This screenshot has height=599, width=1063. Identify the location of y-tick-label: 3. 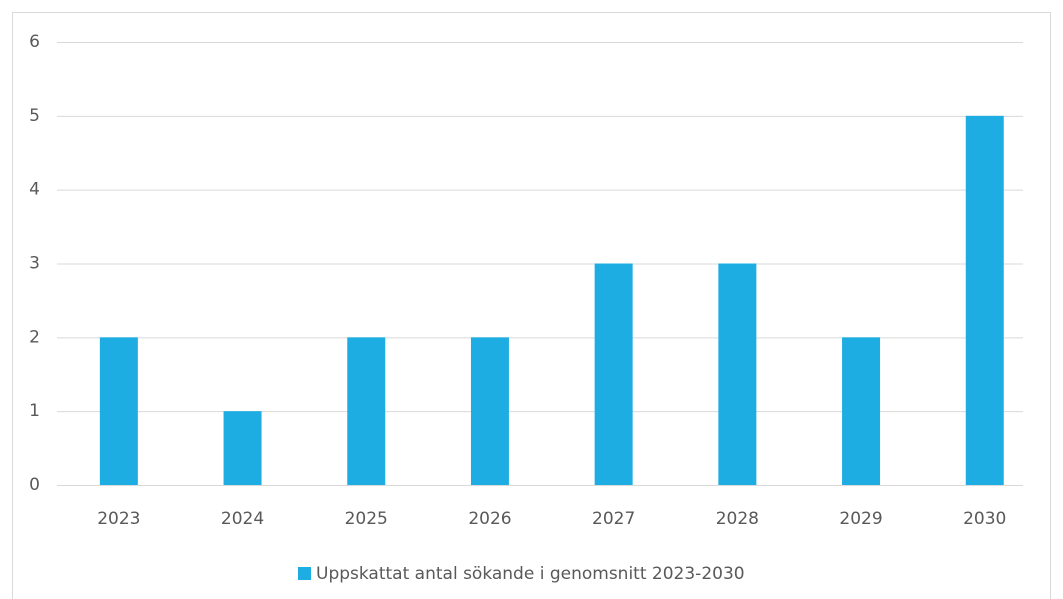
(34, 264).